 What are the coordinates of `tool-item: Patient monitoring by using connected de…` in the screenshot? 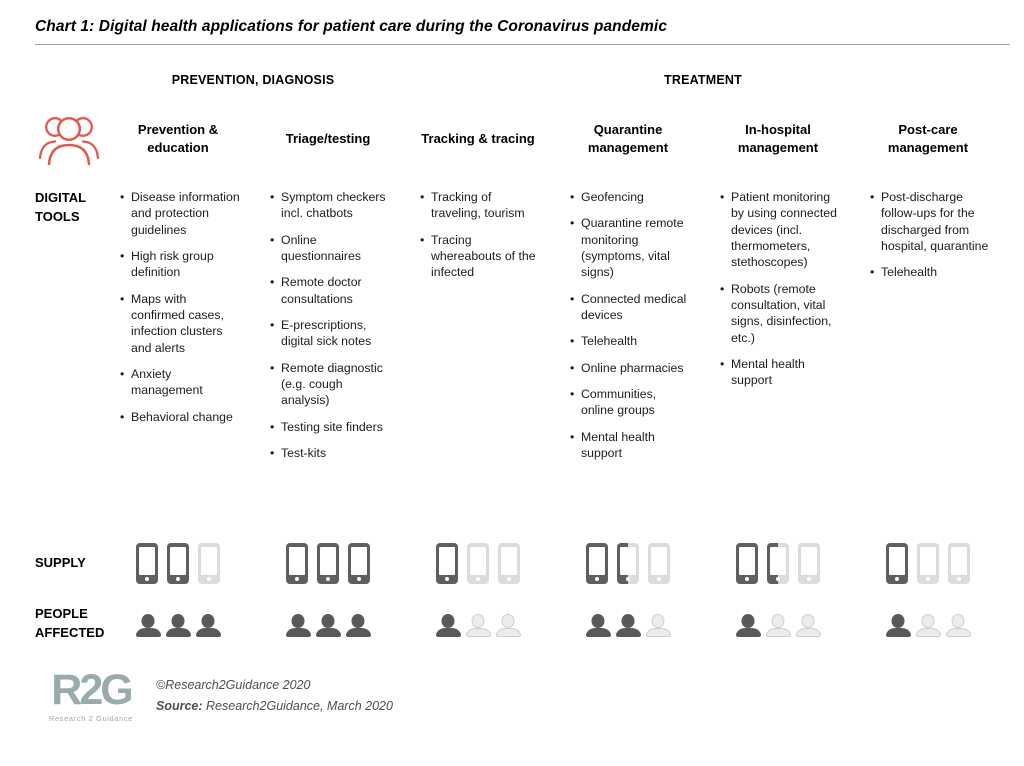 It's located at (780, 230).